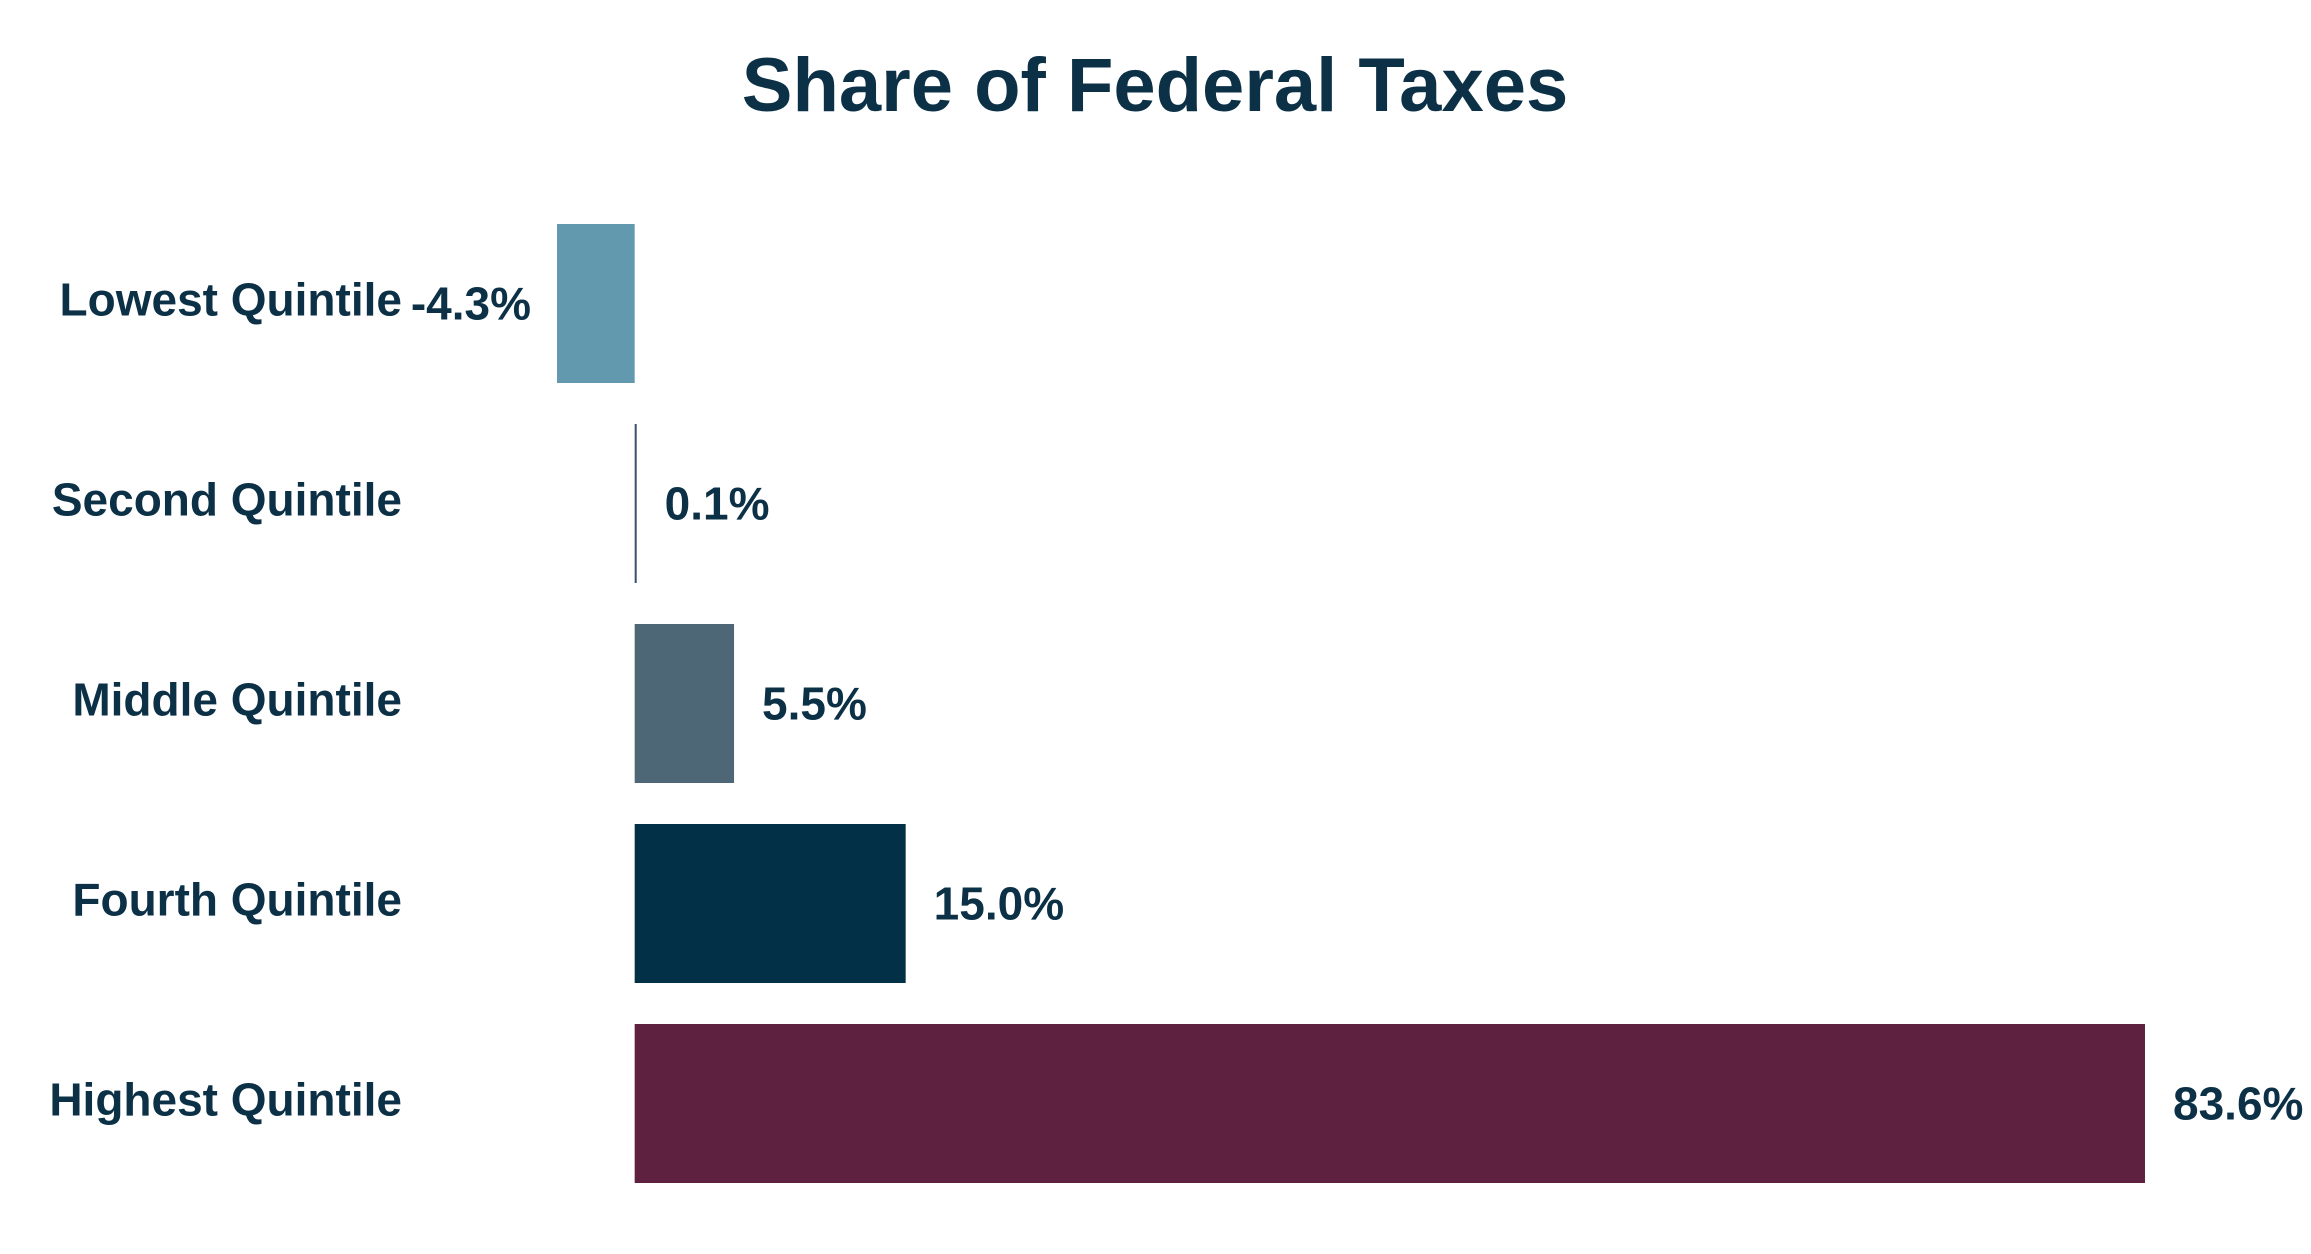 The width and height of the screenshot is (2311, 1254). Describe the element at coordinates (471, 304) in the screenshot. I see `value-label: -4.3%` at that location.